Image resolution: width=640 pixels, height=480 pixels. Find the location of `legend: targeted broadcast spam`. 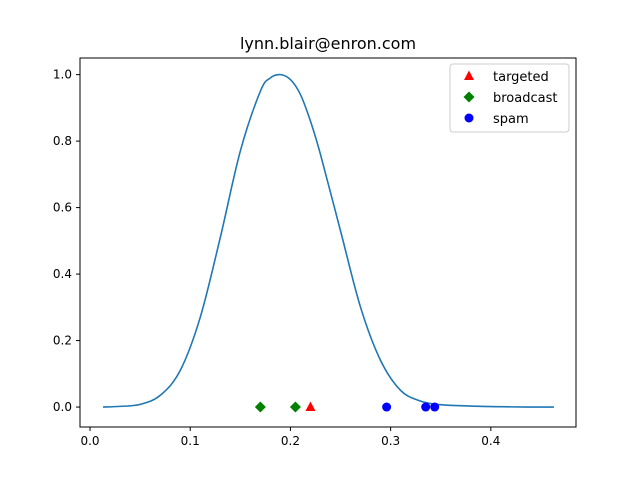

legend: targeted broadcast spam is located at coordinates (509, 98).